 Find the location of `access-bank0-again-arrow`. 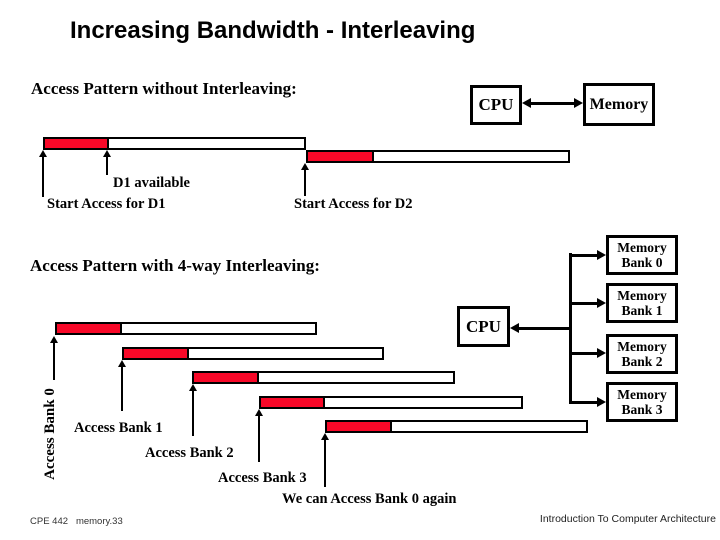

access-bank0-again-arrow is located at coordinates (325, 460).